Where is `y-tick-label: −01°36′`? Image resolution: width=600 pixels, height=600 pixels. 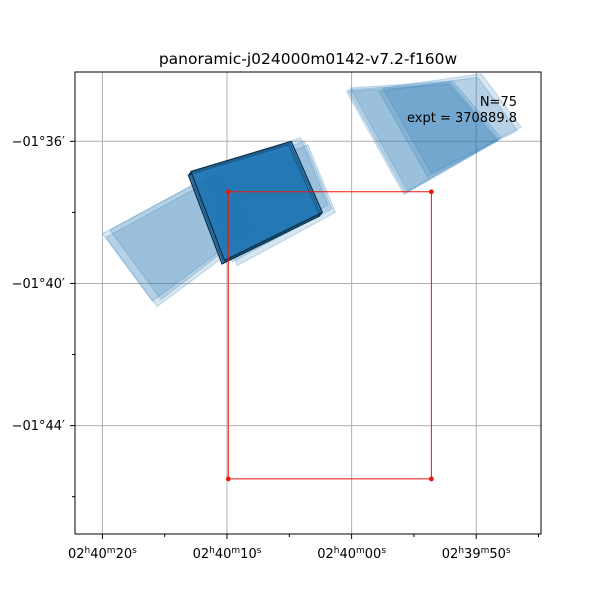
y-tick-label: −01°36′ is located at coordinates (38, 142).